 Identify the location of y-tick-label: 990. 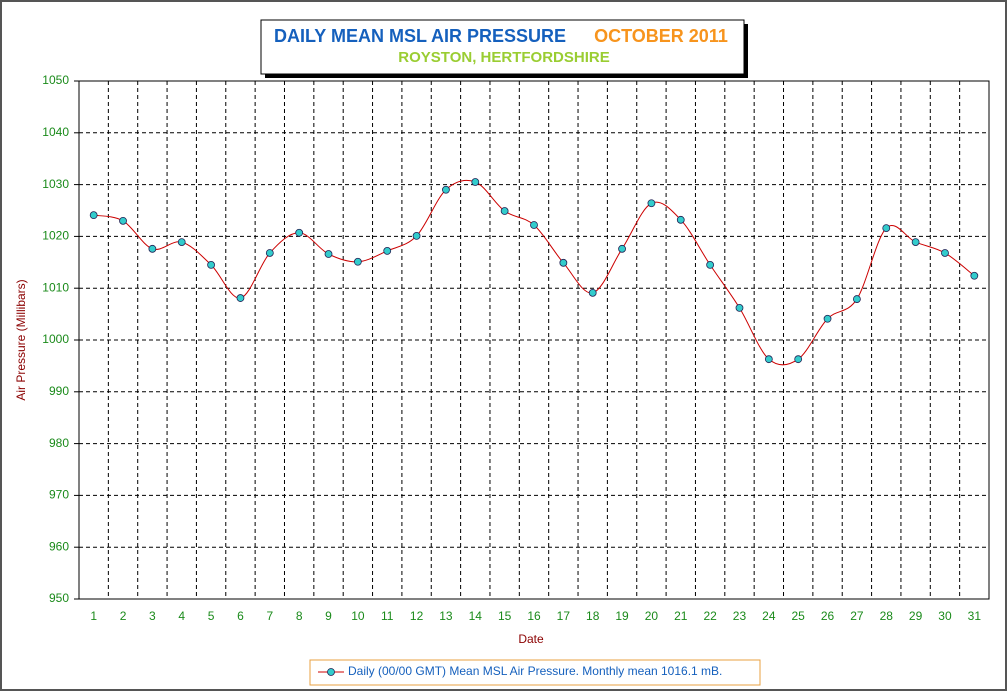
(59, 391).